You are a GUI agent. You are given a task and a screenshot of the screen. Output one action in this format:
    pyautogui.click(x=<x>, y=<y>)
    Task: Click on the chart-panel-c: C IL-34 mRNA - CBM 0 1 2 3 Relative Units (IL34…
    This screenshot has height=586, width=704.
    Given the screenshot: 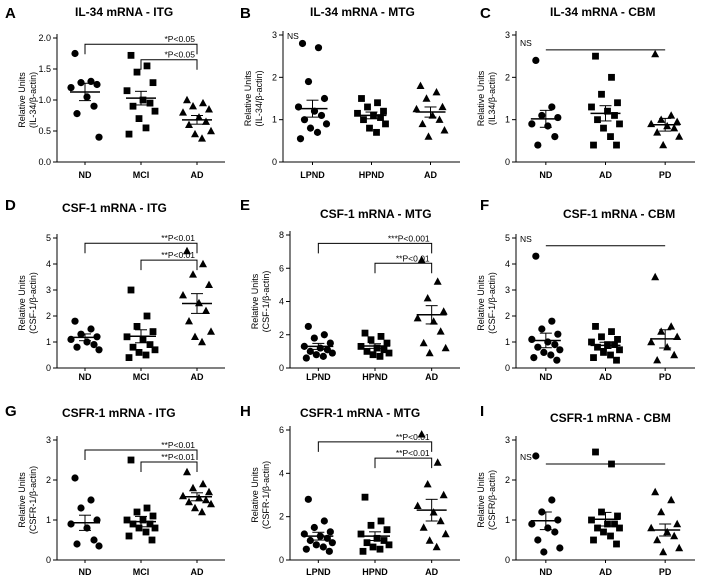 What is the action you would take?
    pyautogui.click(x=585, y=92)
    